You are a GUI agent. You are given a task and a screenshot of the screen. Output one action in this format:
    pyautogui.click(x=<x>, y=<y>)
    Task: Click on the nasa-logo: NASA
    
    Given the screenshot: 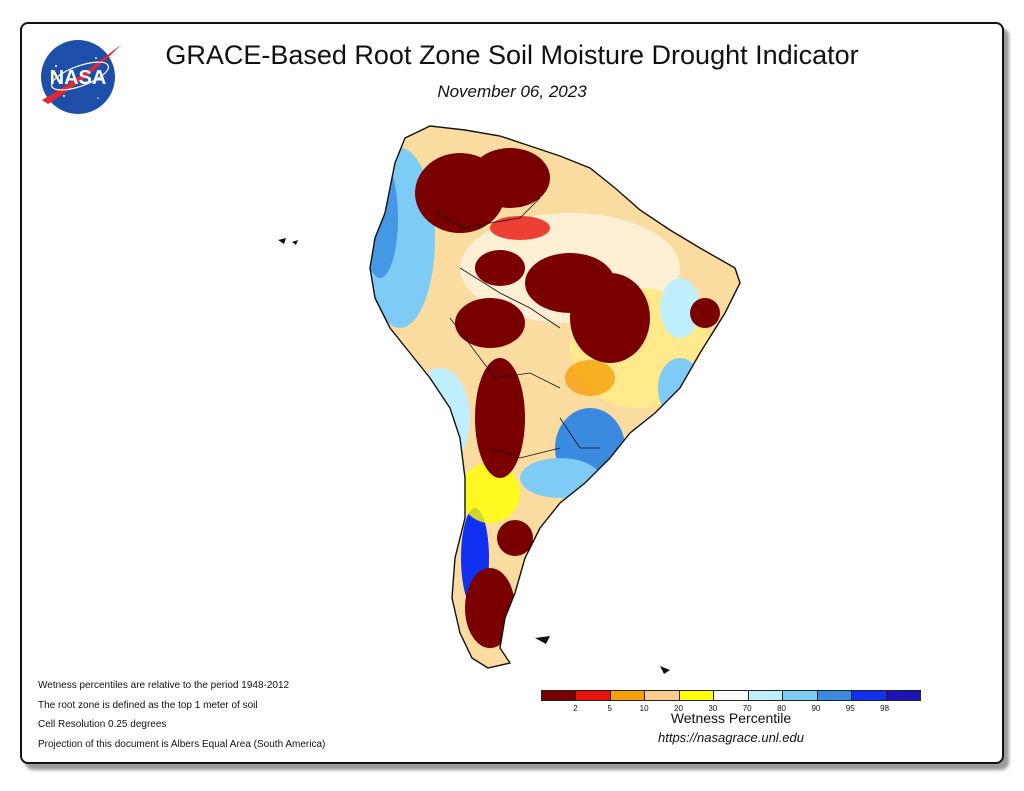 What is the action you would take?
    pyautogui.click(x=81, y=77)
    